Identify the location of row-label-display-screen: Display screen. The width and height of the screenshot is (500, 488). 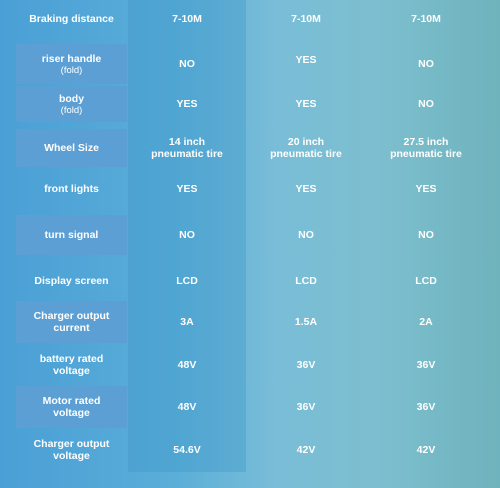
(71, 281).